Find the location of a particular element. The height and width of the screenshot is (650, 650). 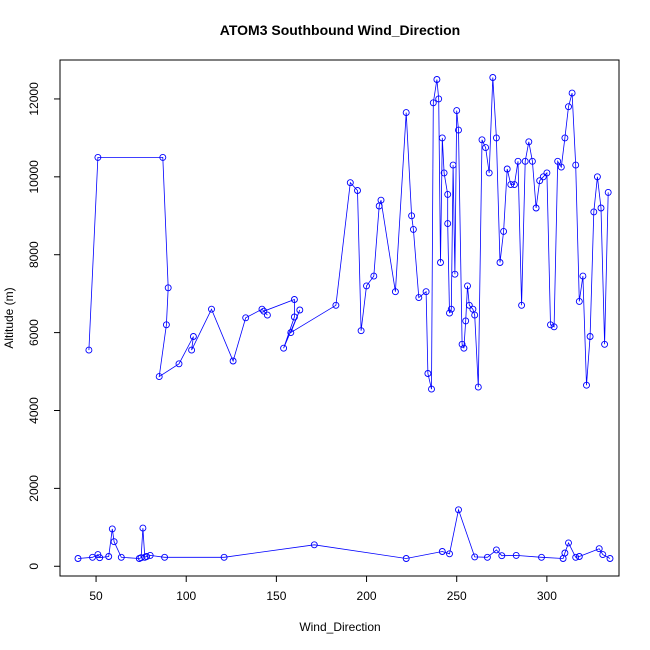

x-tick-label: 150 is located at coordinates (276, 596).